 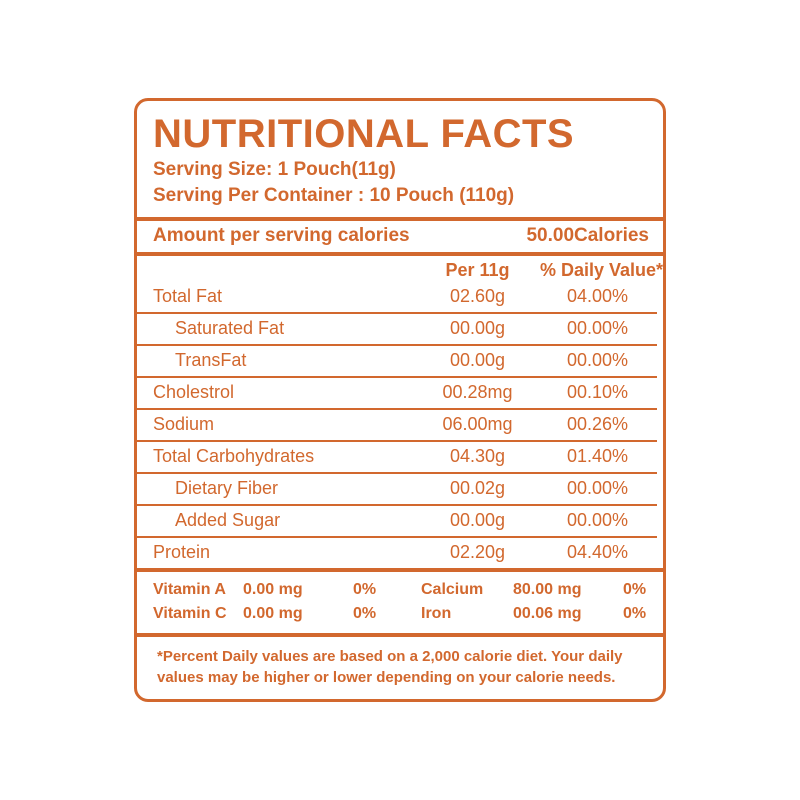 What do you see at coordinates (400, 521) in the screenshot?
I see `table-row: Added Sugar 00.00g 00.00%` at bounding box center [400, 521].